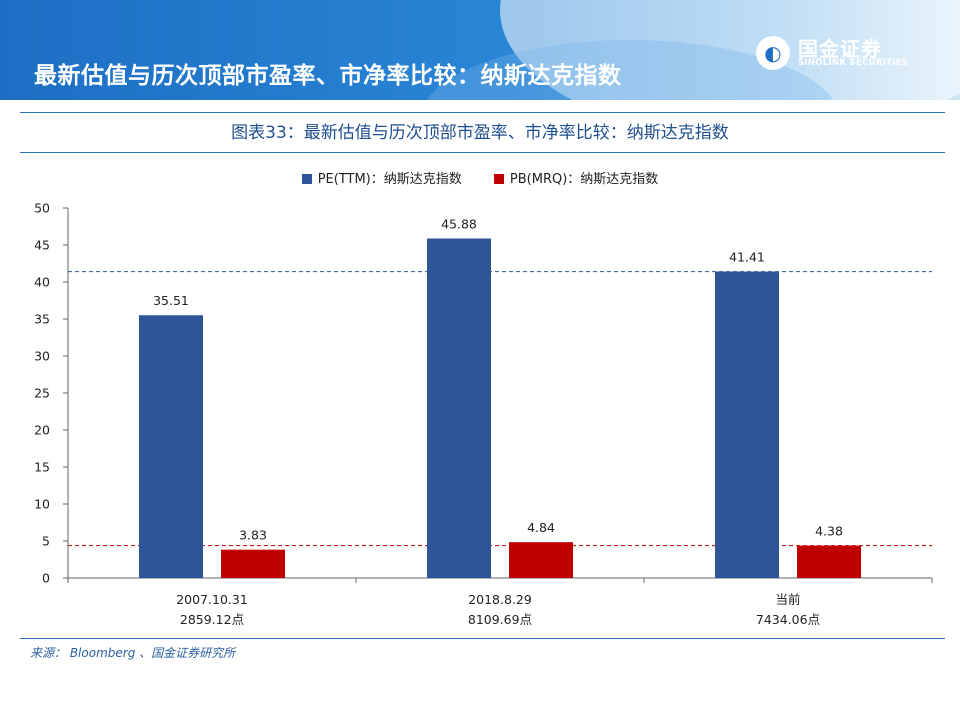 The height and width of the screenshot is (720, 960). What do you see at coordinates (42, 282) in the screenshot?
I see `y-tick-label: 40` at bounding box center [42, 282].